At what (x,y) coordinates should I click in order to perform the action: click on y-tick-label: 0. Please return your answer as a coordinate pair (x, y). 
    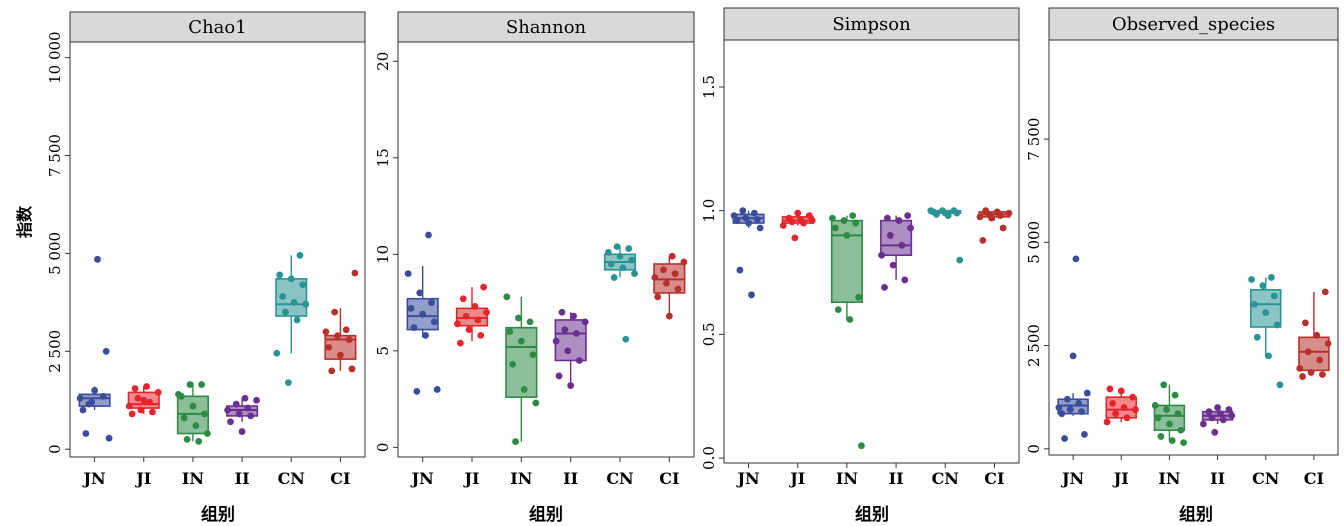
    Looking at the image, I should click on (383, 448).